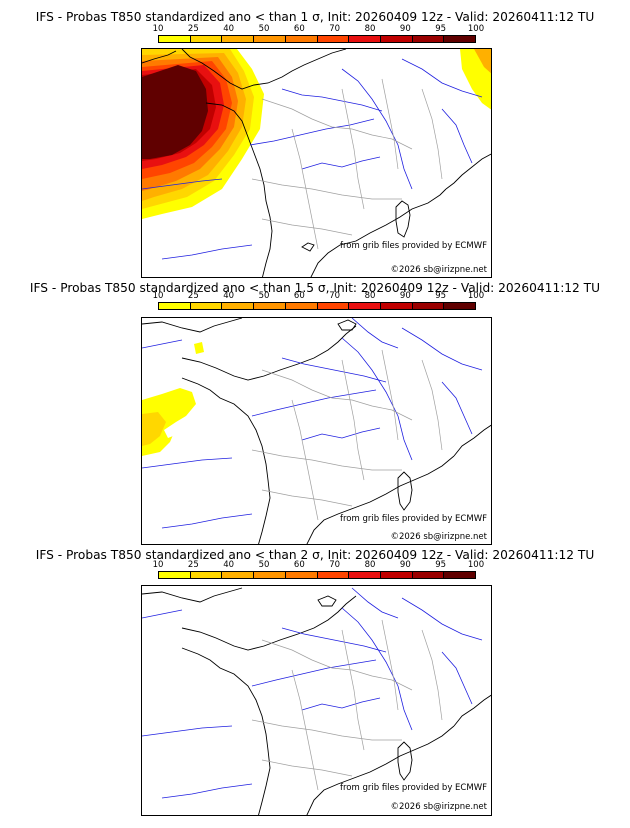 The height and width of the screenshot is (828, 630). Describe the element at coordinates (308, 247) in the screenshot. I see `coastline-balearic` at that location.